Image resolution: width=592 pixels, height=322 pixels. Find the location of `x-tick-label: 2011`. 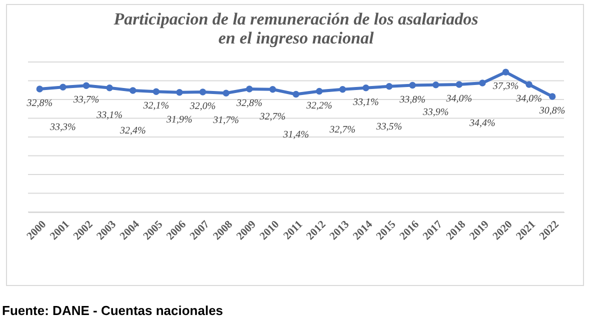

x-tick-label: 2011 is located at coordinates (293, 230).